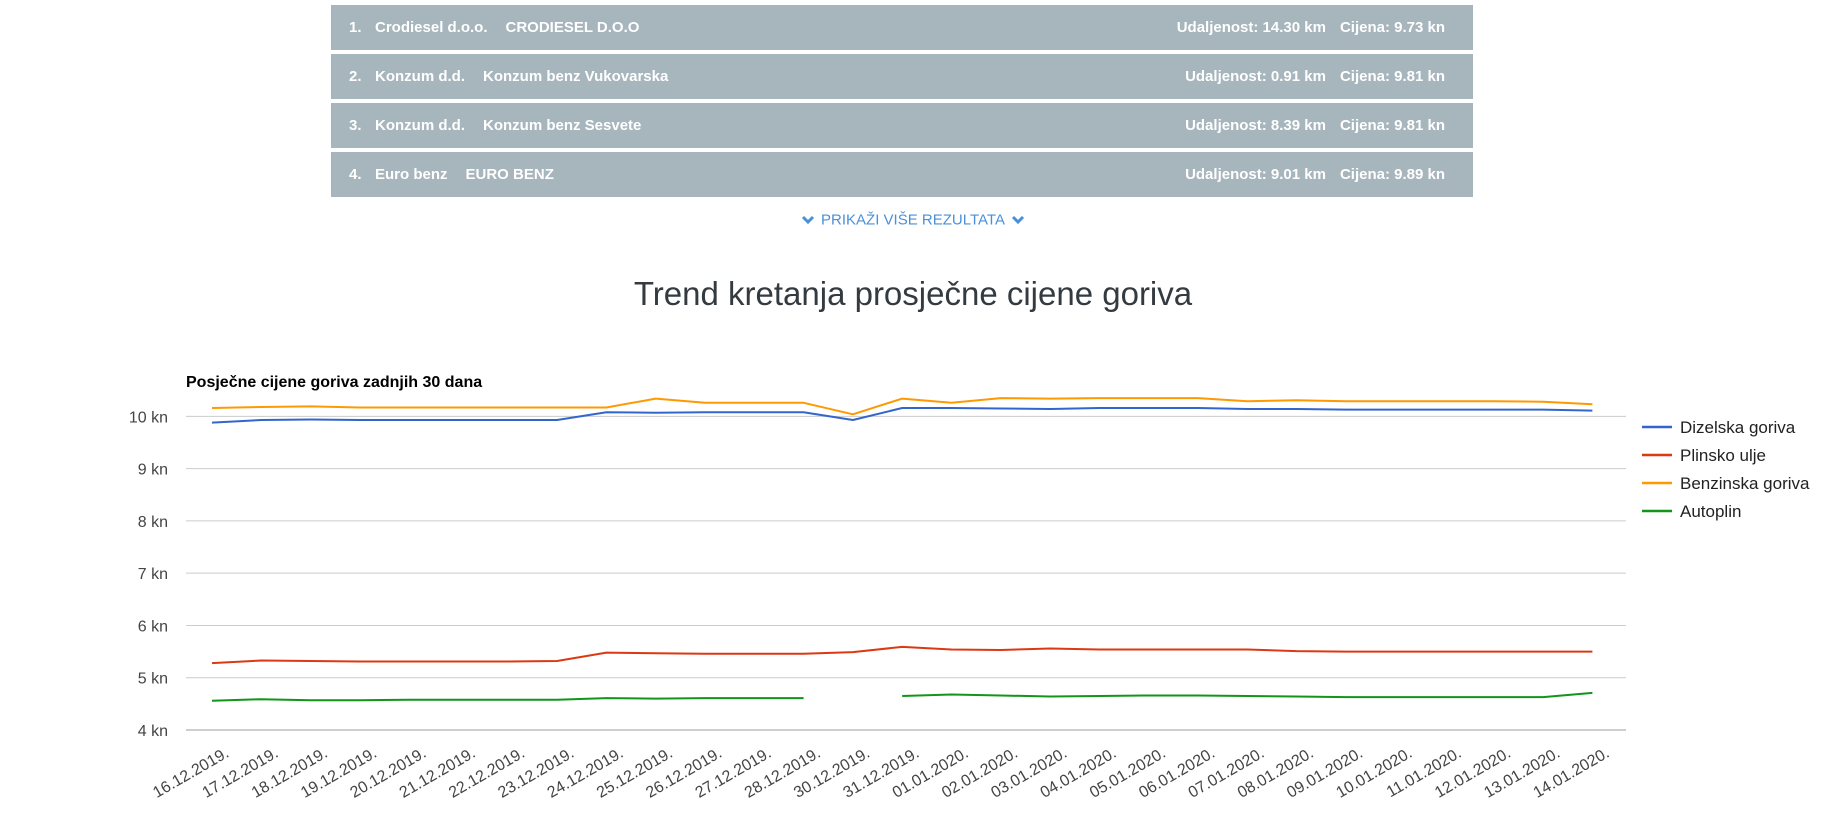 Image resolution: width=1826 pixels, height=836 pixels. What do you see at coordinates (576, 76) in the screenshot?
I see `result-station: Konzum benz Vukovarska` at bounding box center [576, 76].